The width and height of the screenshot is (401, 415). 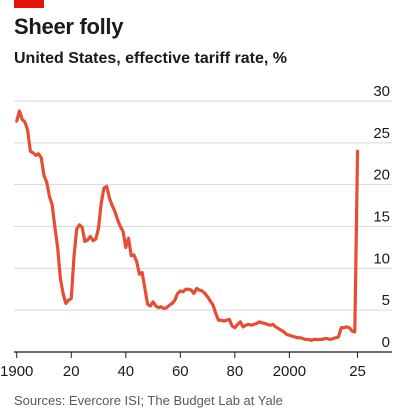 What do you see at coordinates (29, 4) in the screenshot?
I see `brand-accent-bar` at bounding box center [29, 4].